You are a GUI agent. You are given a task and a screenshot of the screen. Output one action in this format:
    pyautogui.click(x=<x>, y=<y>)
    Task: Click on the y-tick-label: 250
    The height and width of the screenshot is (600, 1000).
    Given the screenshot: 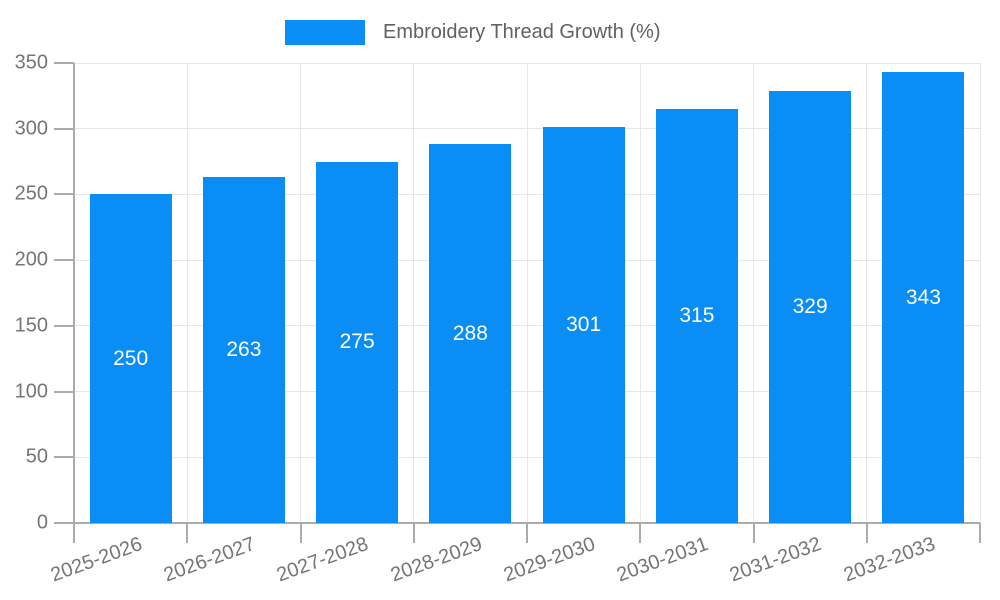 What is the action you would take?
    pyautogui.click(x=31, y=193)
    